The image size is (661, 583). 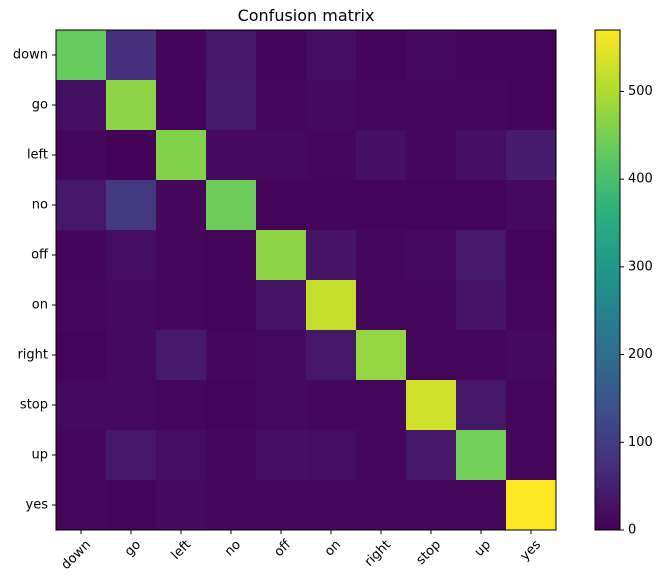 What do you see at coordinates (378, 553) in the screenshot?
I see `x-tick-label: right` at bounding box center [378, 553].